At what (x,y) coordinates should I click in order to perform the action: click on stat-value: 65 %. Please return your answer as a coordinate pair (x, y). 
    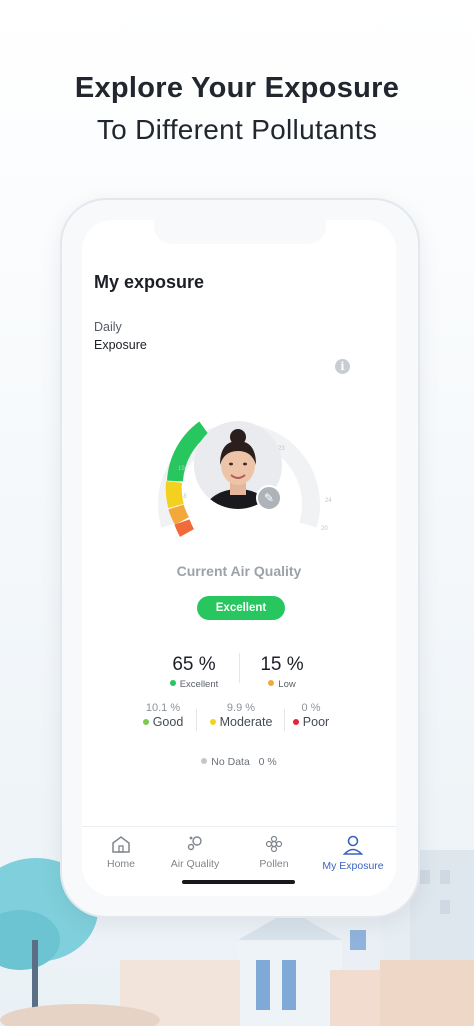
    Looking at the image, I should click on (194, 664).